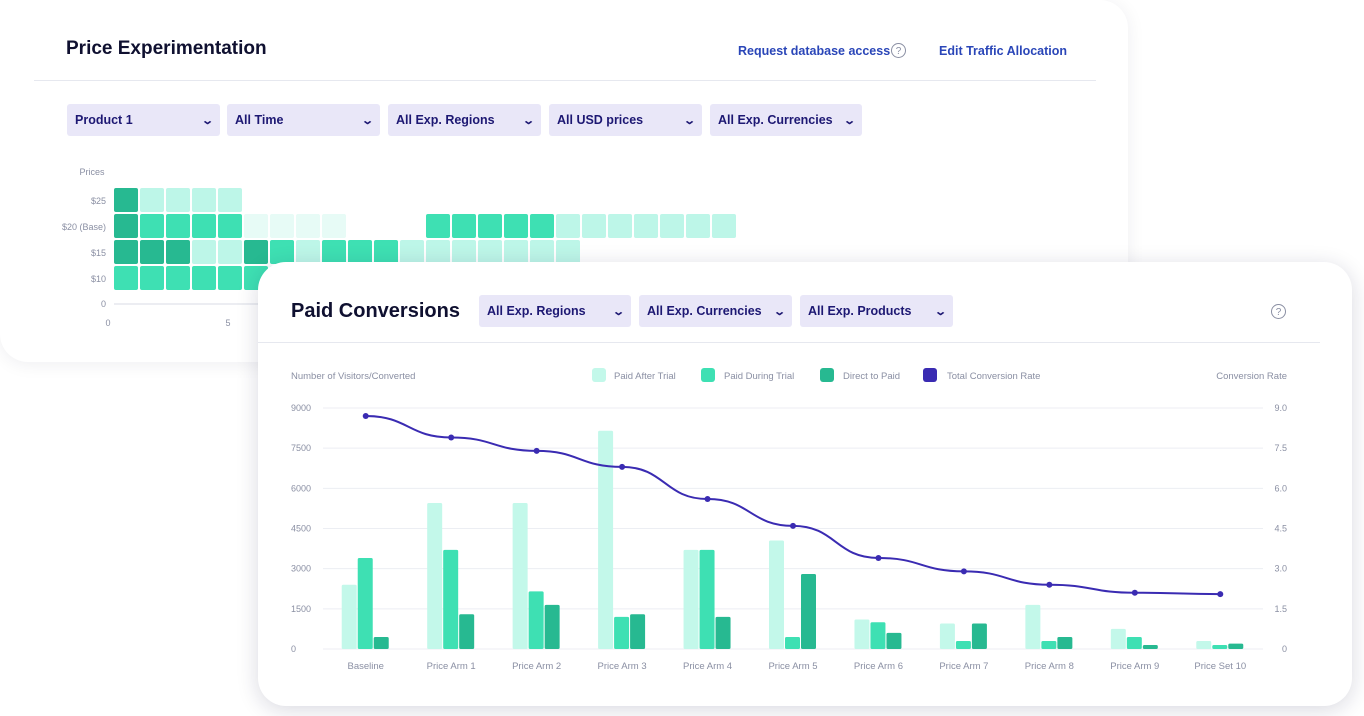  Describe the element at coordinates (301, 569) in the screenshot. I see `y-tick-label: 3000` at that location.